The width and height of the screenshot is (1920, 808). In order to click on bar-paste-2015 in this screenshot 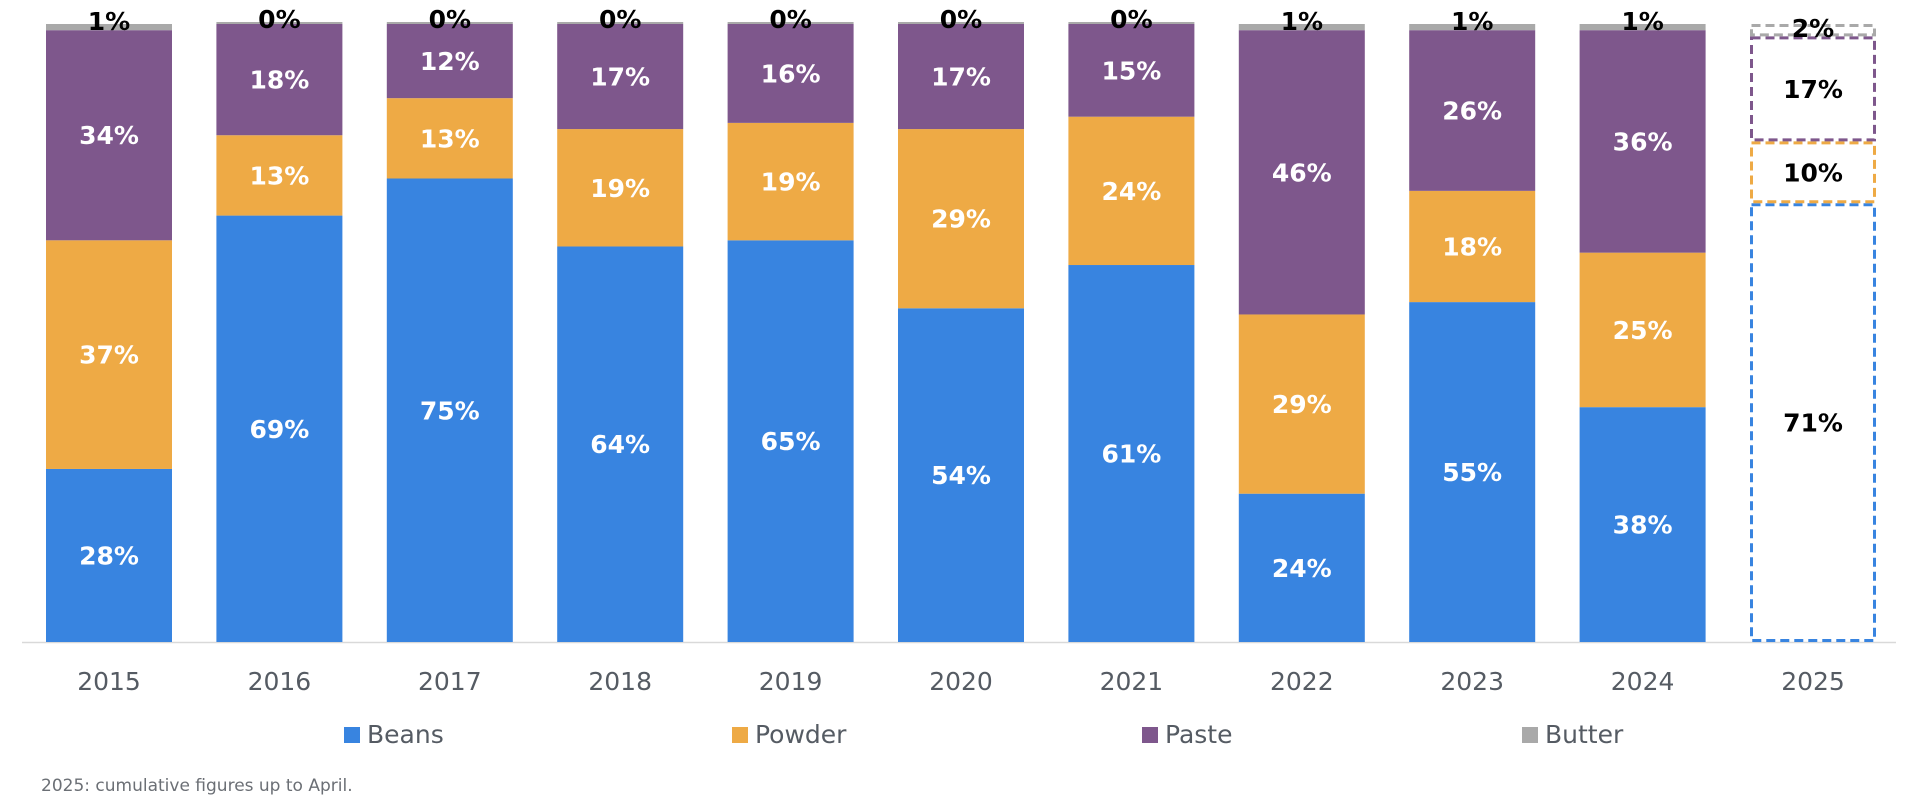, I will do `click(109, 135)`.